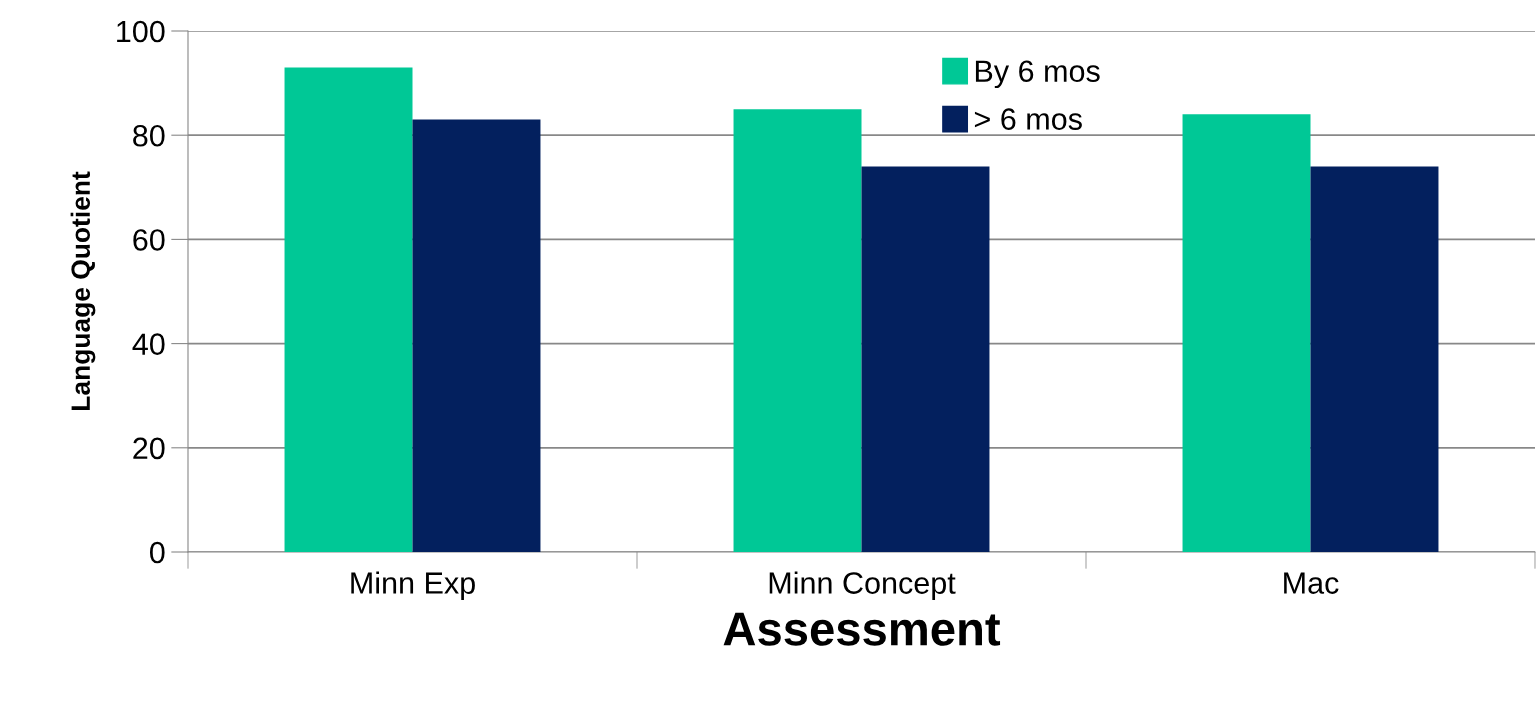  I want to click on y-tick-label: 60, so click(149, 240).